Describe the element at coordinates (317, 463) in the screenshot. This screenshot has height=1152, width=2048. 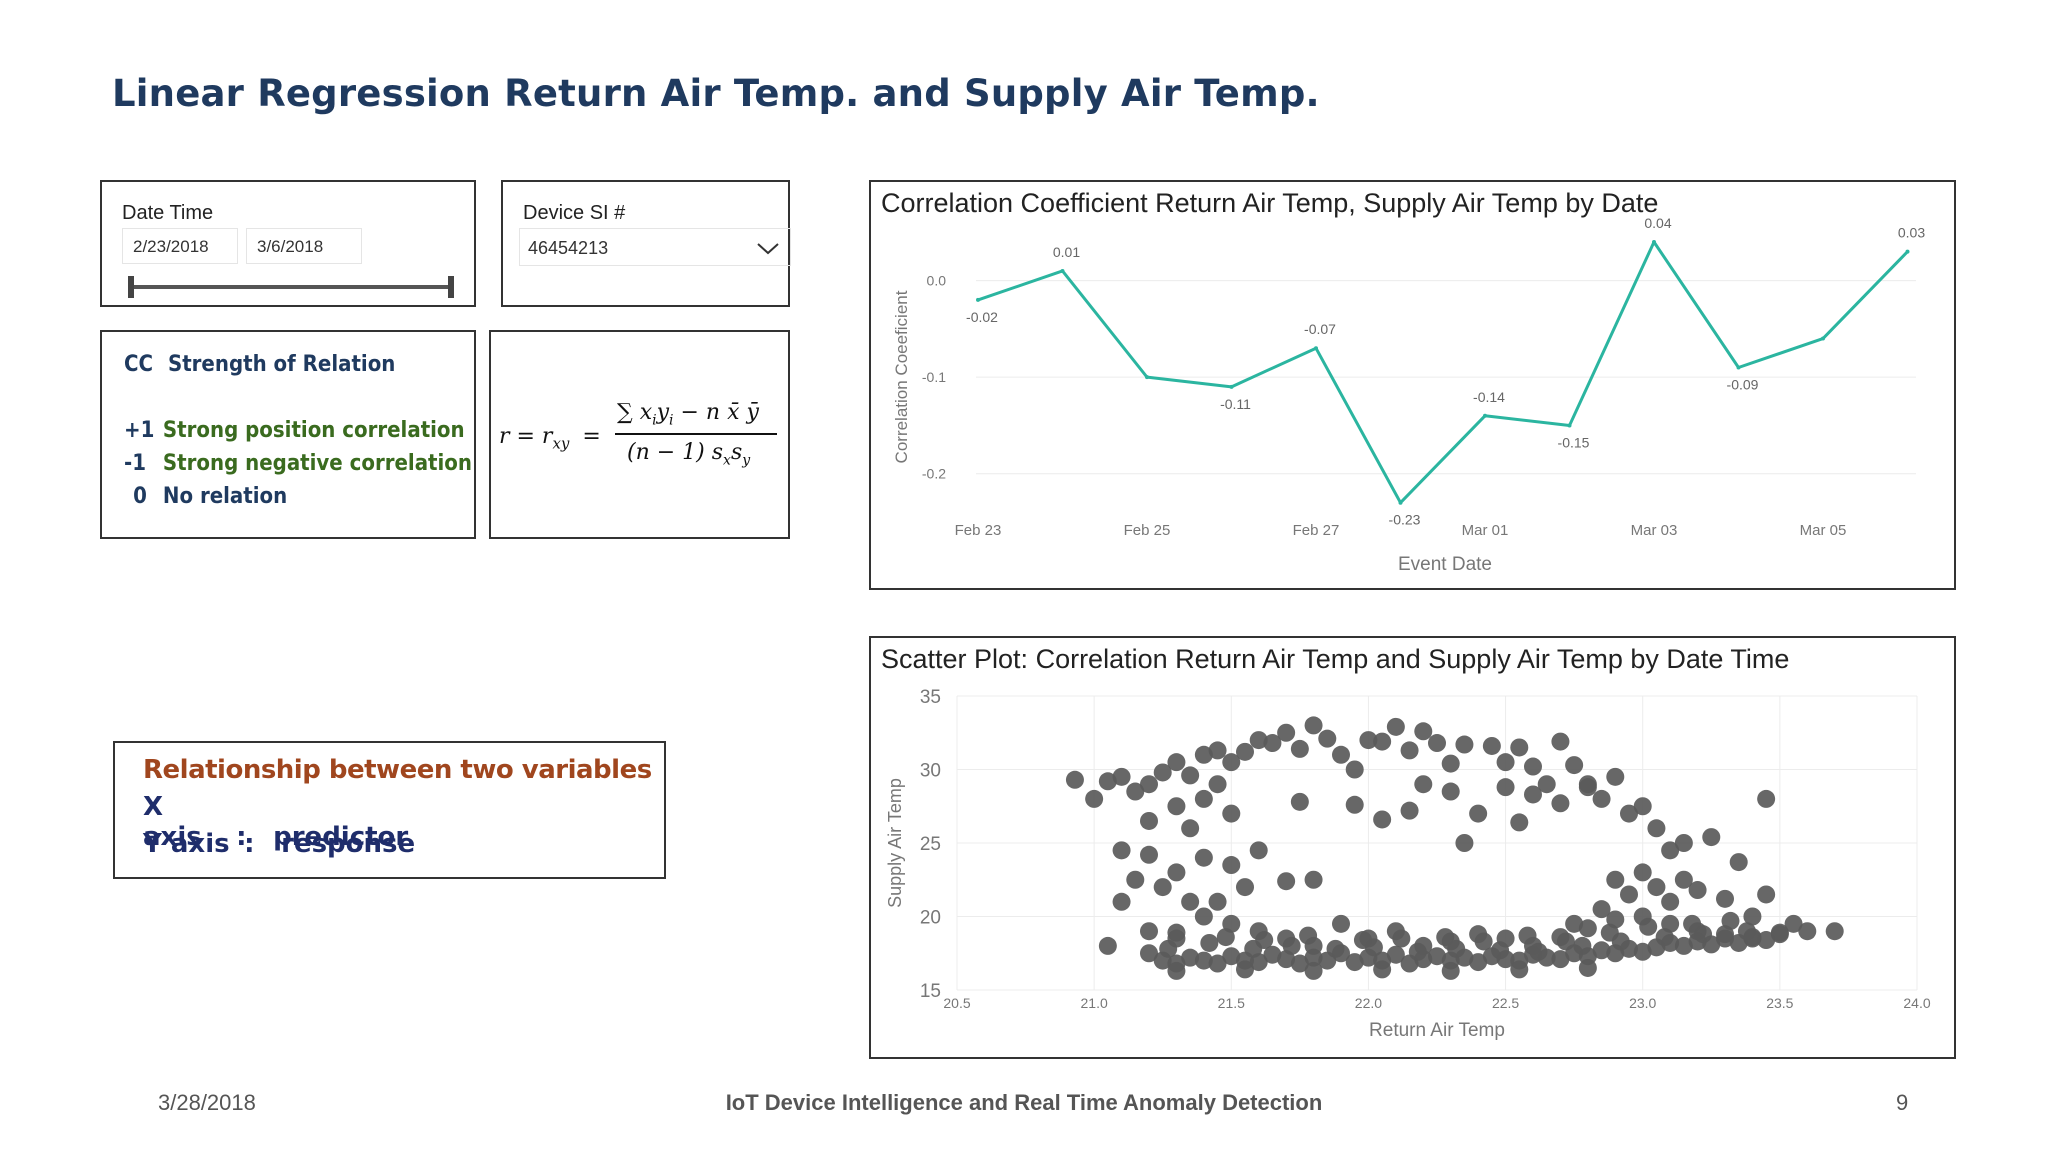
I see `cc-row-label: Strong negative correlation` at that location.